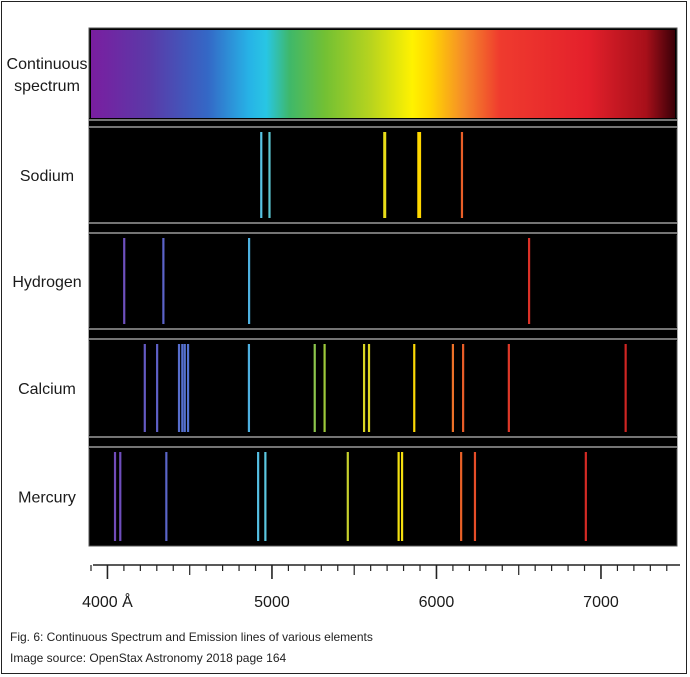  What do you see at coordinates (383, 74) in the screenshot?
I see `continuous-spectrum-band` at bounding box center [383, 74].